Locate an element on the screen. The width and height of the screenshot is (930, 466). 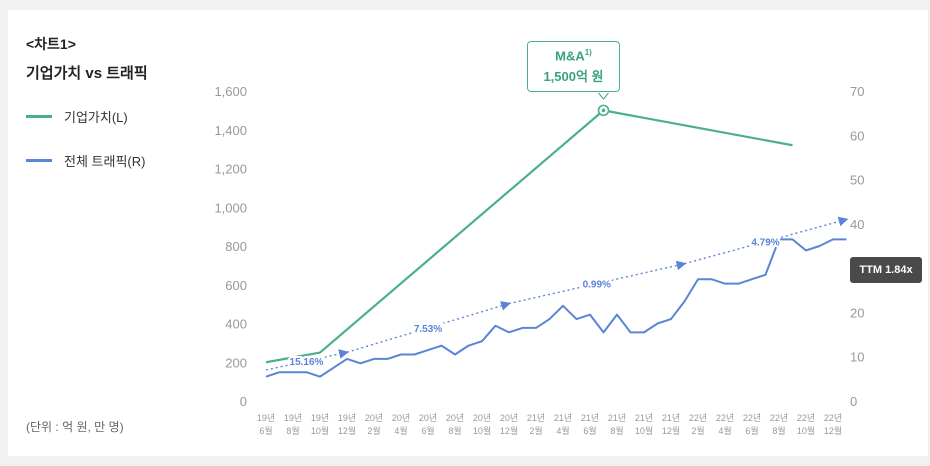
left-axis-tick-label: 1,400 is located at coordinates (230, 130).